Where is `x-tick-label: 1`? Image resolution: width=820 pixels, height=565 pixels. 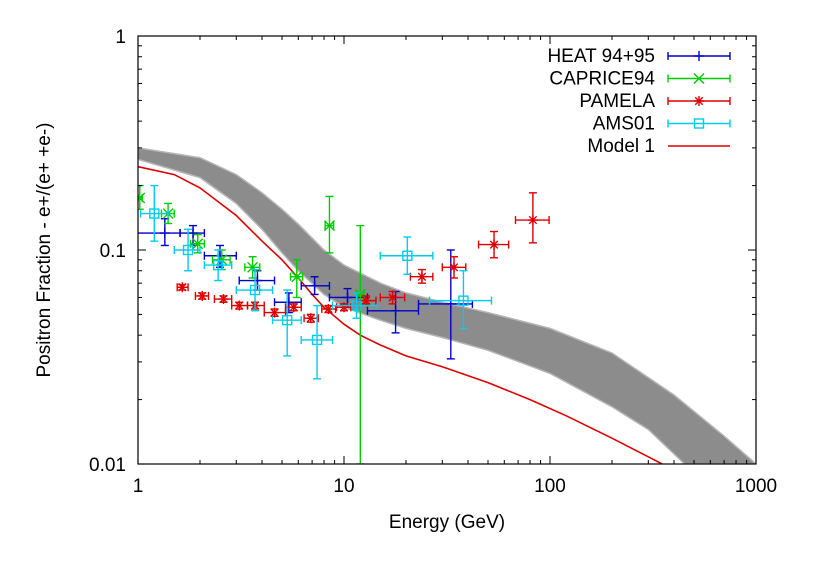
x-tick-label: 1 is located at coordinates (138, 486).